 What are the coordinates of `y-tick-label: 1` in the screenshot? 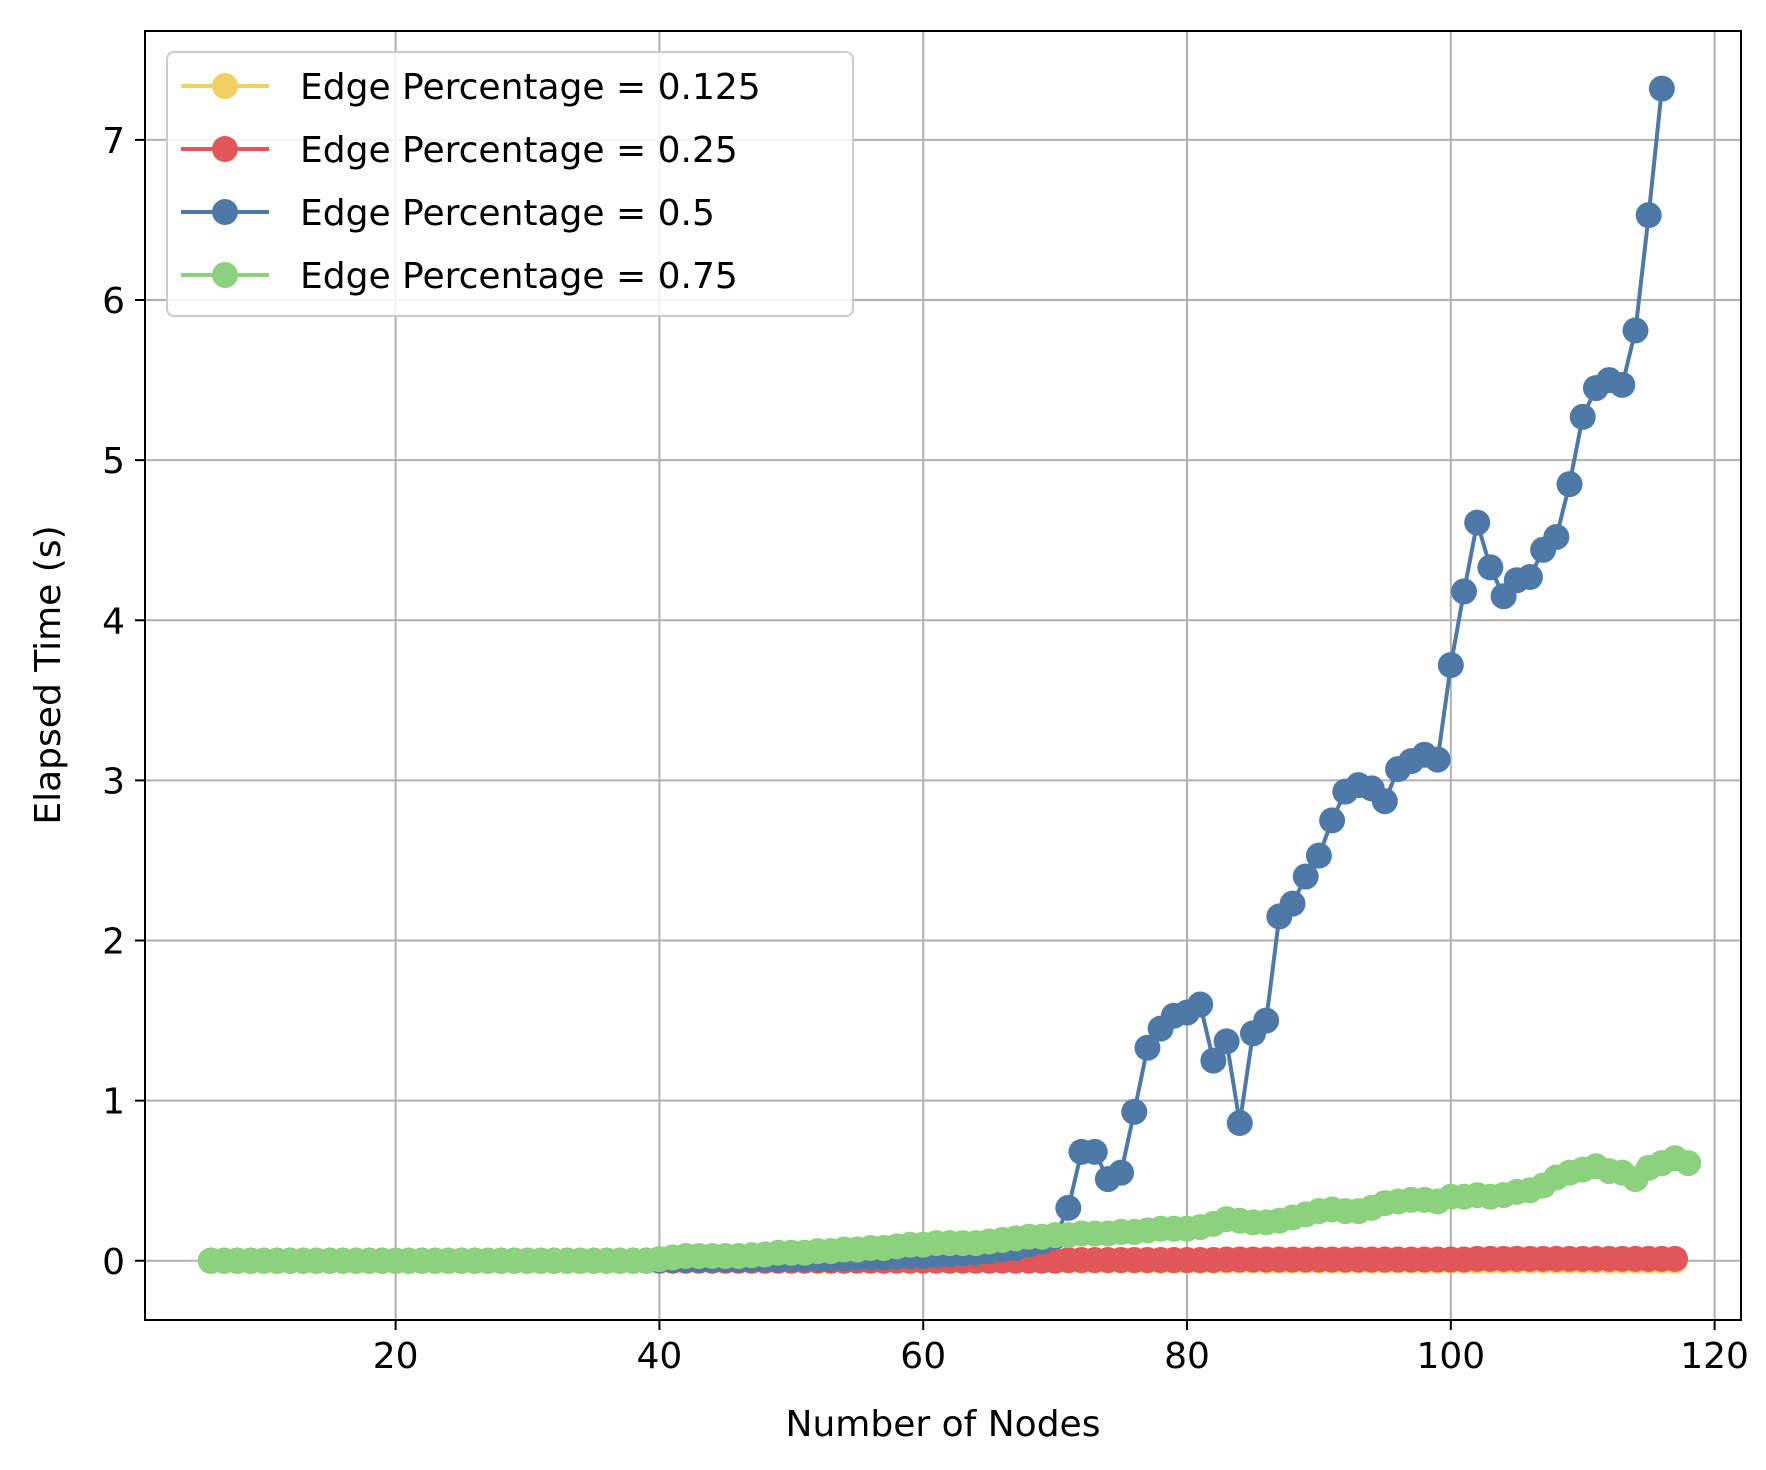 It's located at (113, 1102).